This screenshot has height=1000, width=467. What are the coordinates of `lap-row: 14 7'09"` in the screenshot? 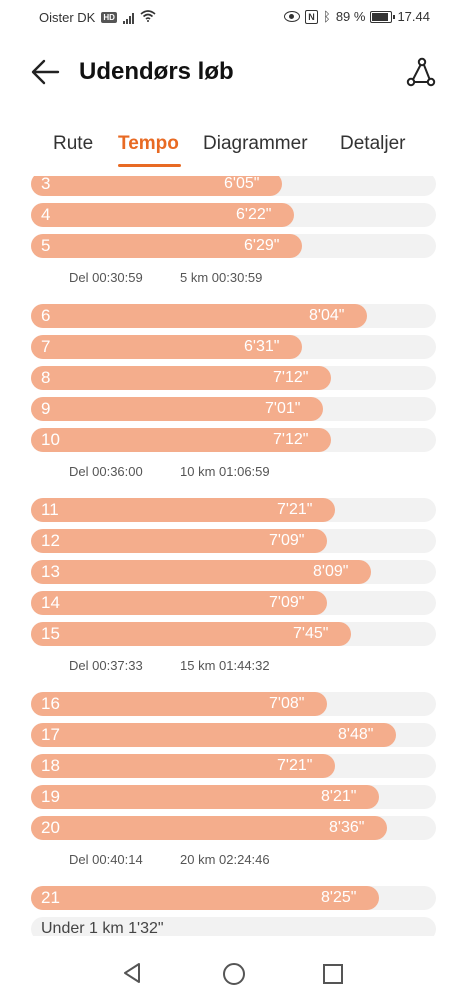 It's located at (233, 603).